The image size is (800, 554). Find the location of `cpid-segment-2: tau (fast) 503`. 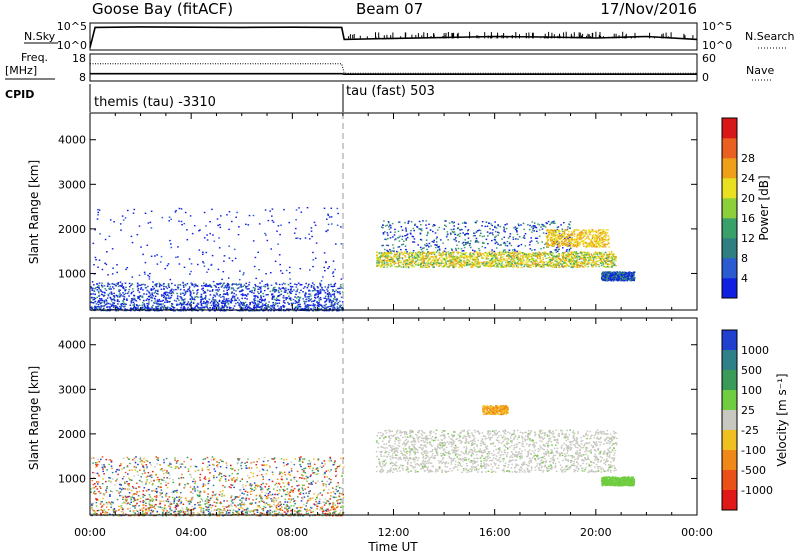

cpid-segment-2: tau (fast) 503 is located at coordinates (390, 91).